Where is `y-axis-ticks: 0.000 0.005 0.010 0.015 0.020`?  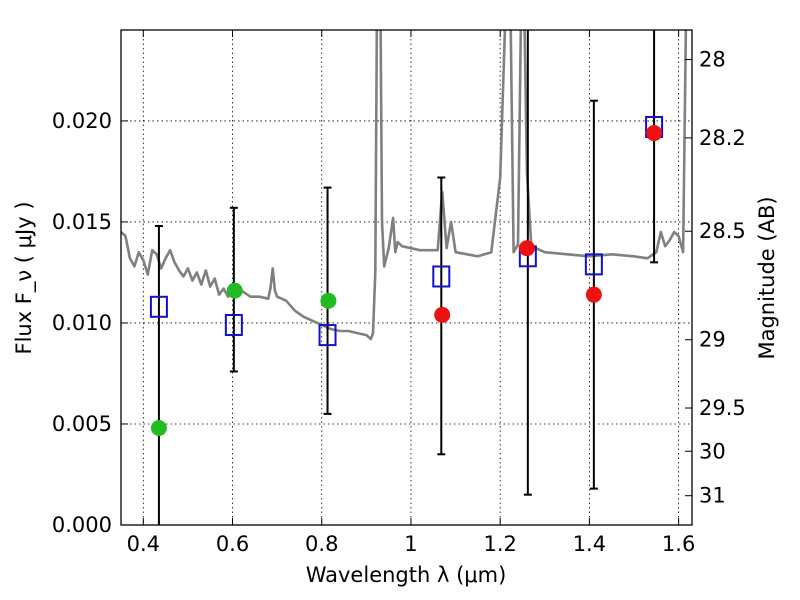
y-axis-ticks: 0.000 0.005 0.010 0.015 0.020 is located at coordinates (90, 323).